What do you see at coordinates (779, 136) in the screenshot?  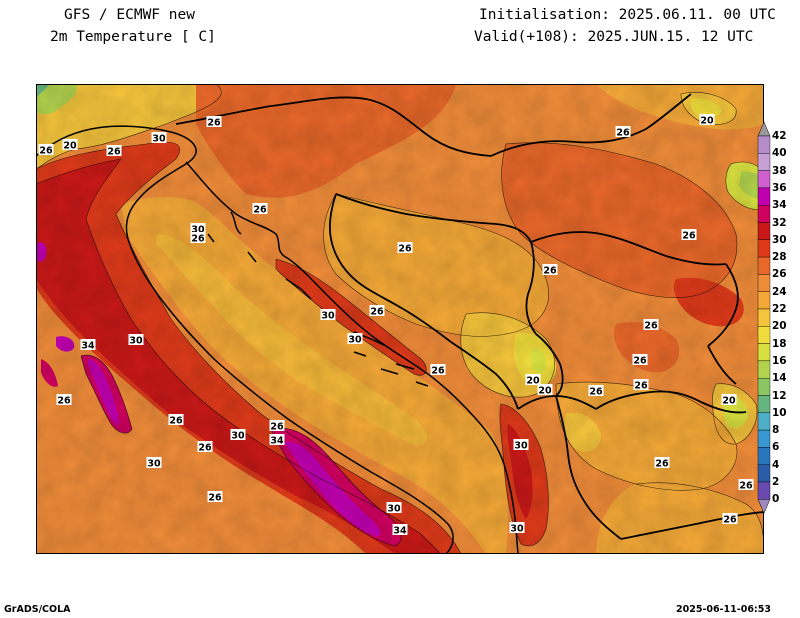 I see `colorbar-tick-label: 42` at bounding box center [779, 136].